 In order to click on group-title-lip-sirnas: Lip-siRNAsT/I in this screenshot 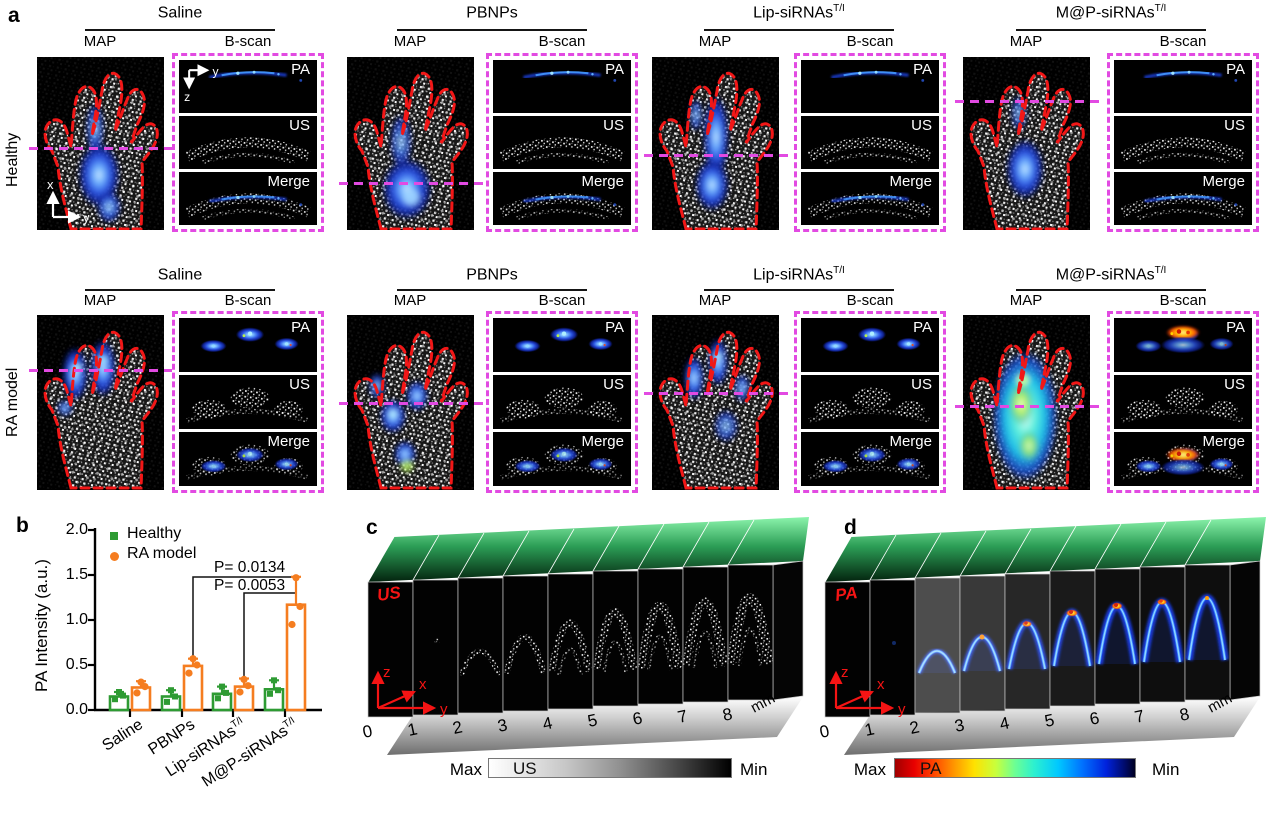, I will do `click(799, 12)`.